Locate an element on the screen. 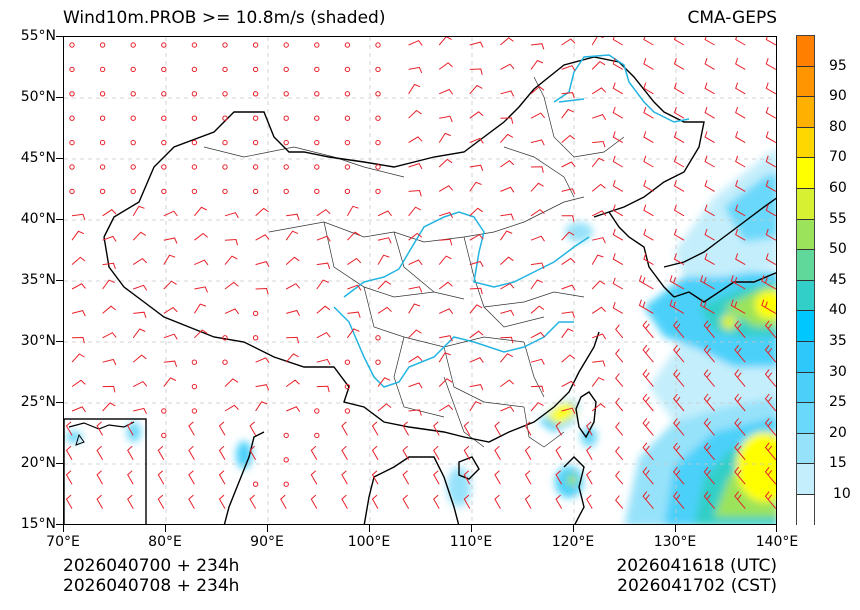 The height and width of the screenshot is (610, 860). init-time-cst: 2026040708 + 234h is located at coordinates (151, 586).